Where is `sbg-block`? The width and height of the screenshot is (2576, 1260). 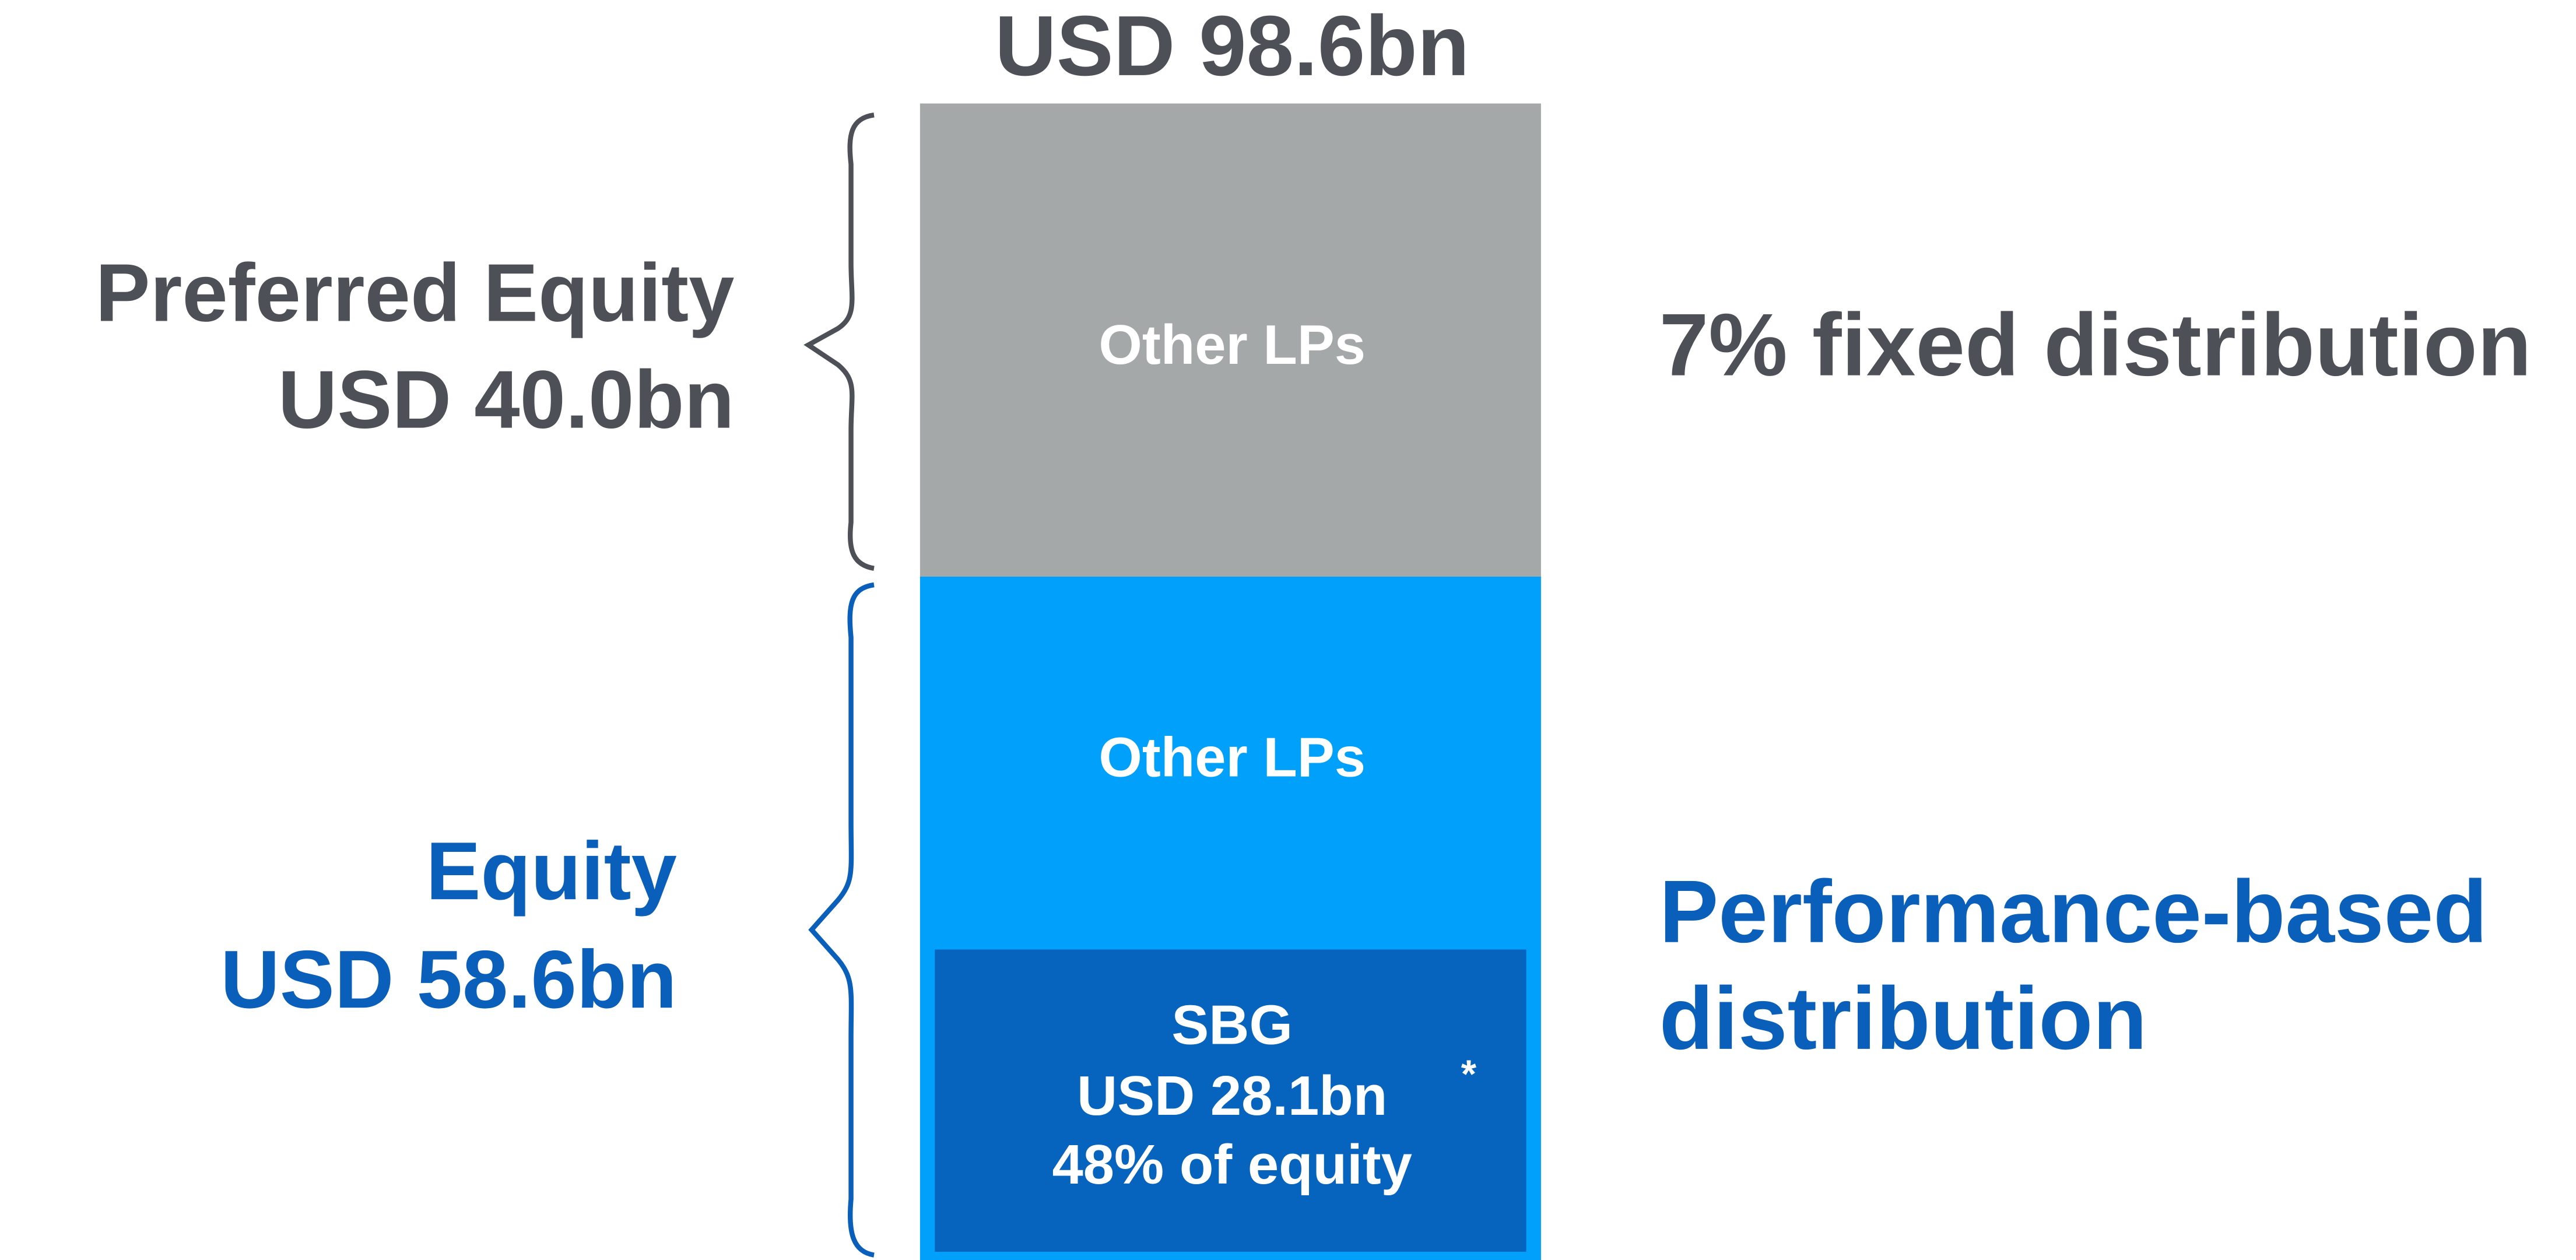 sbg-block is located at coordinates (1230, 1100).